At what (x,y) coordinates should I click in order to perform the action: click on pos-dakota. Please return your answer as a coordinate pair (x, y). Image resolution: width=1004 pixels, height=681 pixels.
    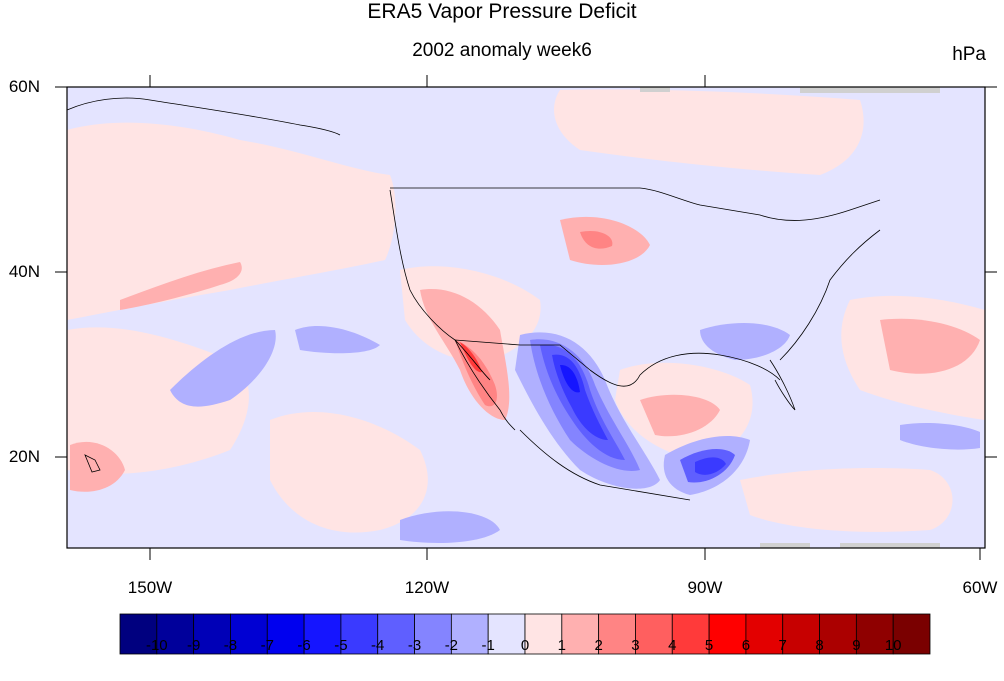
    Looking at the image, I should click on (596, 239).